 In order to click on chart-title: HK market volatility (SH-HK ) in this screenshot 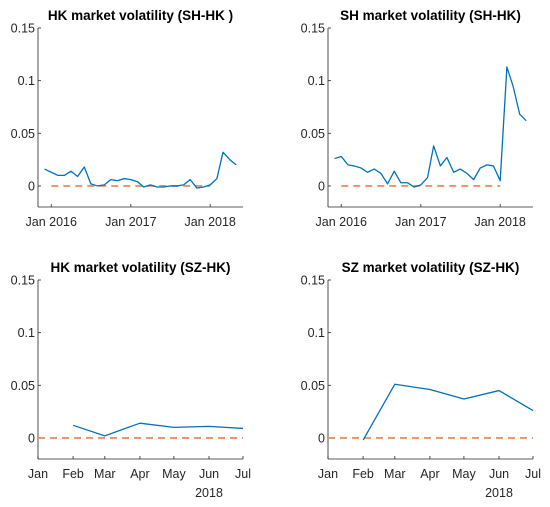, I will do `click(140, 15)`.